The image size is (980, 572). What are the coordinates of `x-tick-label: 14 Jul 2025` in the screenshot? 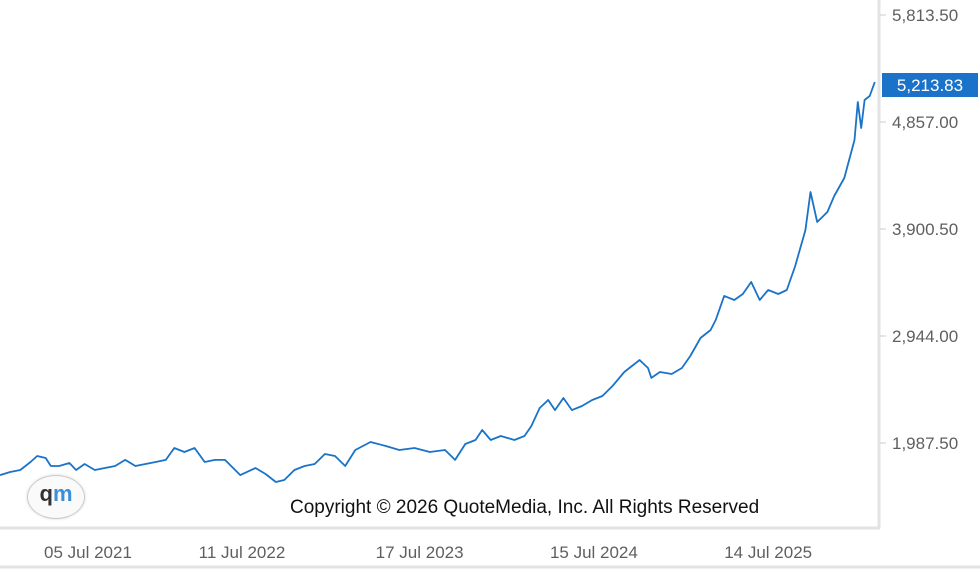 It's located at (768, 552).